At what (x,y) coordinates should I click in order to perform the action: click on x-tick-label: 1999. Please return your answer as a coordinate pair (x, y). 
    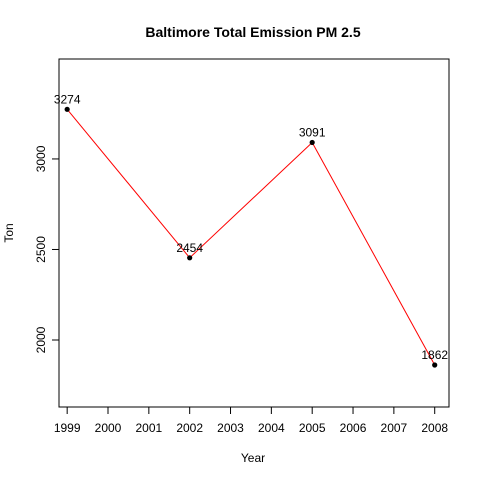
    Looking at the image, I should click on (67, 428).